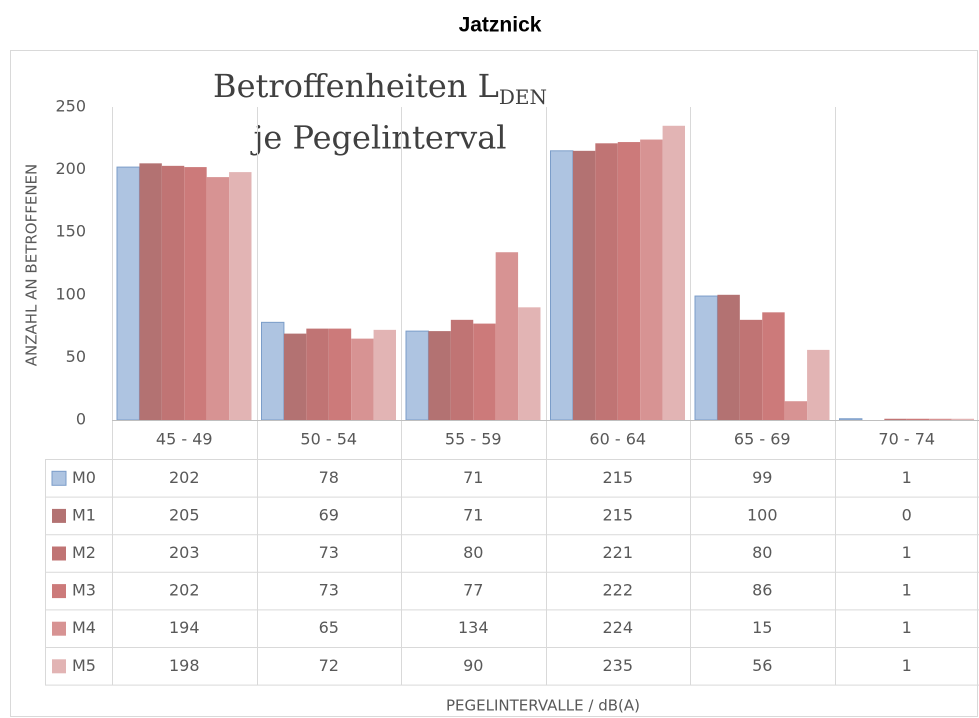 This screenshot has width=979, height=718. I want to click on x-tick-label: 55 - 59, so click(473, 439).